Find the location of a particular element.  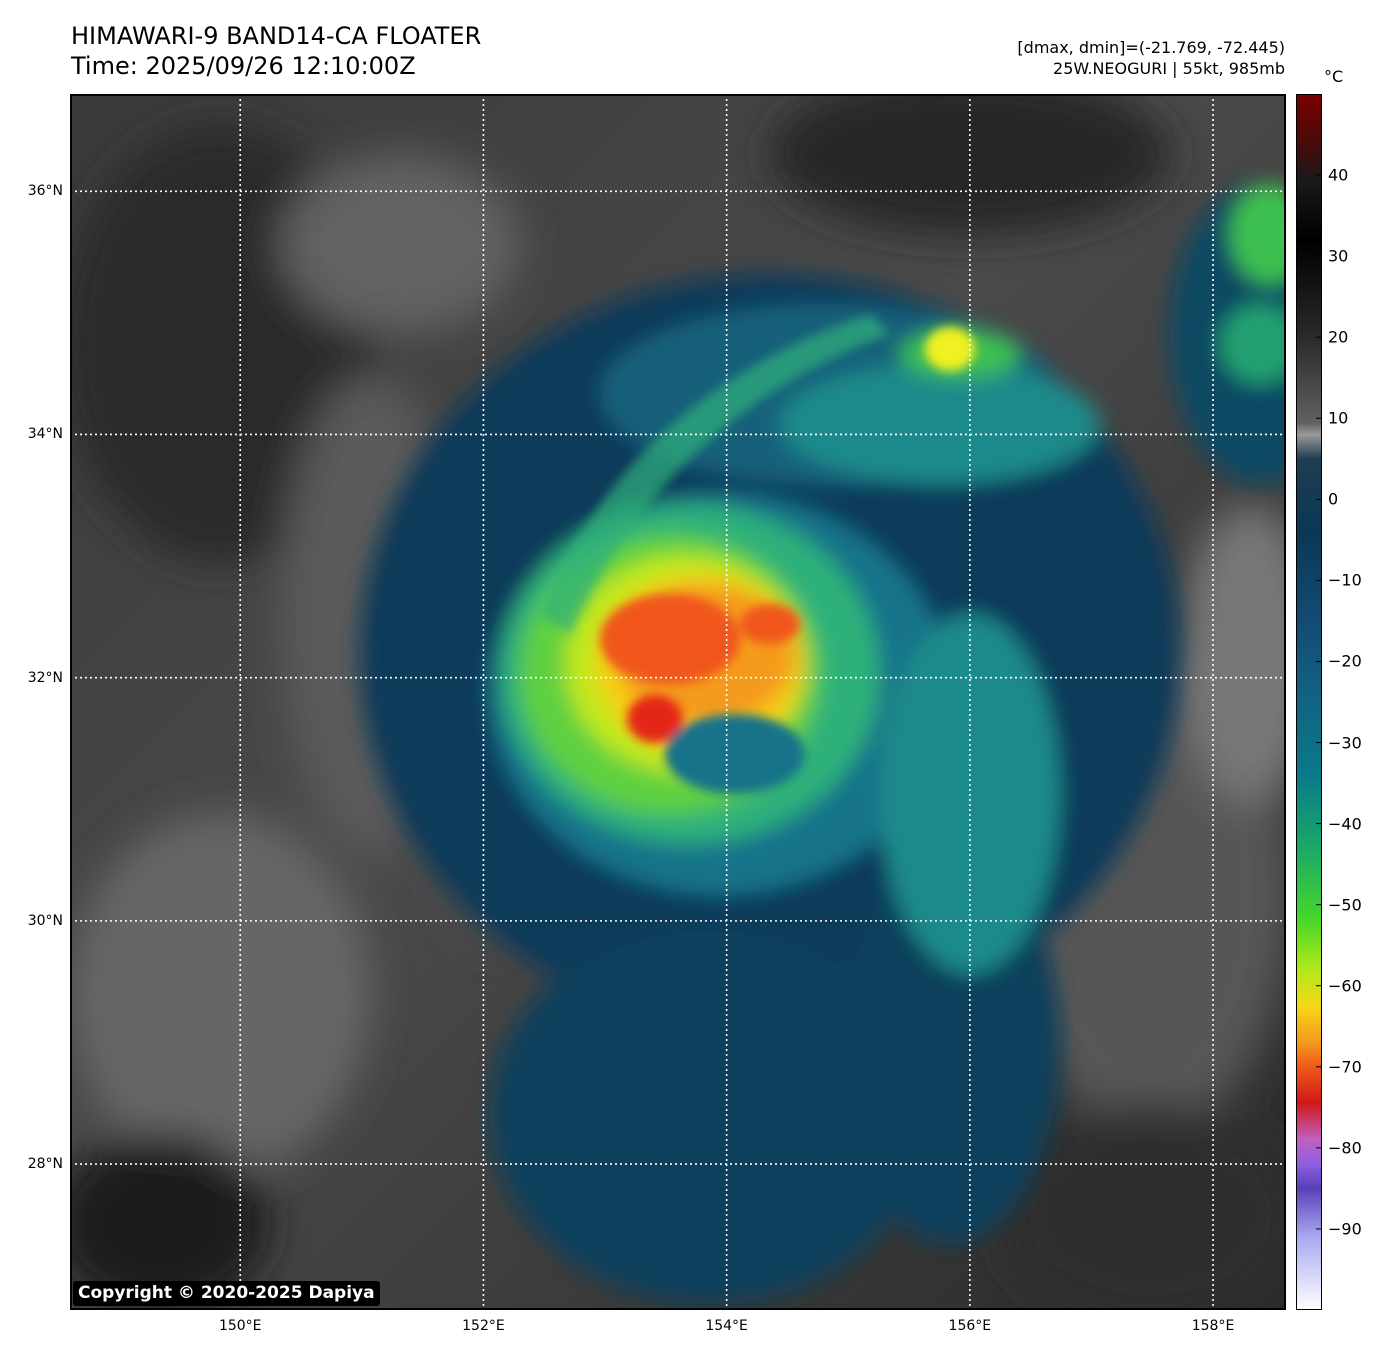

latitude-label: 30°N is located at coordinates (45, 920).